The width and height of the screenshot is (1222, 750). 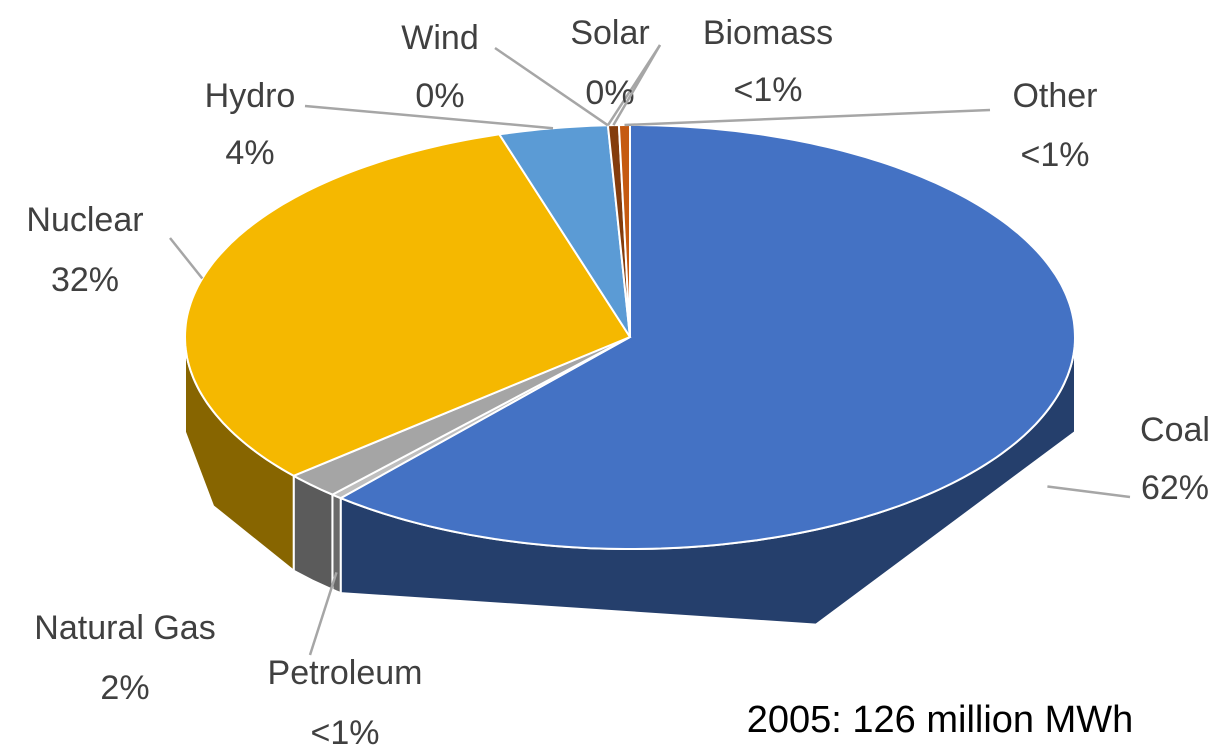 What do you see at coordinates (250, 96) in the screenshot?
I see `slice-name: Hydro` at bounding box center [250, 96].